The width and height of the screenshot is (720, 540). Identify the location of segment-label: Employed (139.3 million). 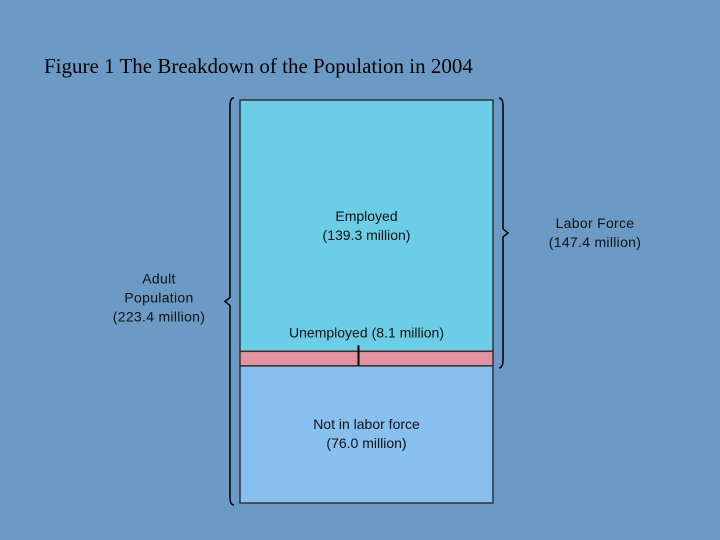
(367, 226).